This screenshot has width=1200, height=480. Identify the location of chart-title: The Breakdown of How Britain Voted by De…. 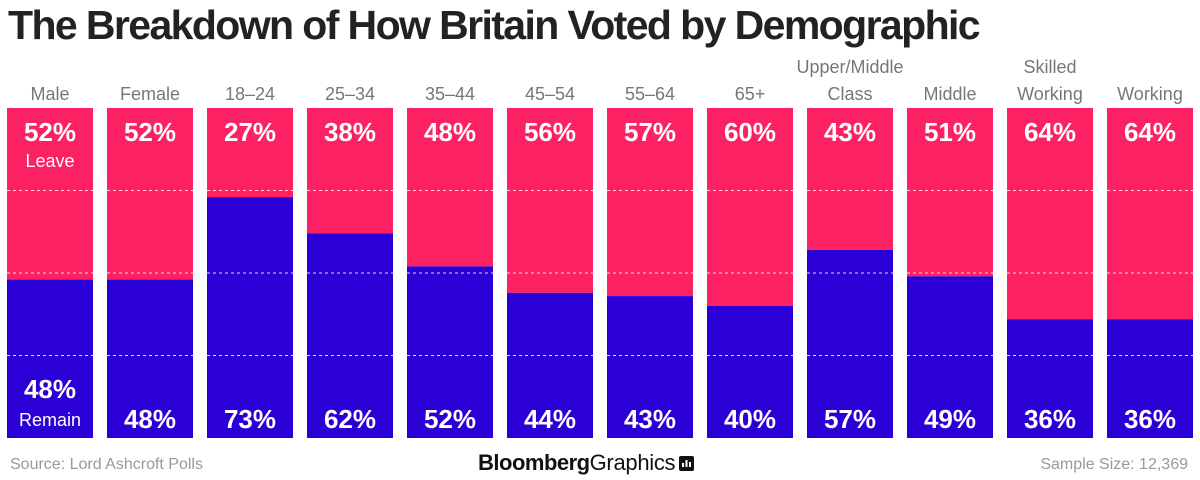
(494, 25).